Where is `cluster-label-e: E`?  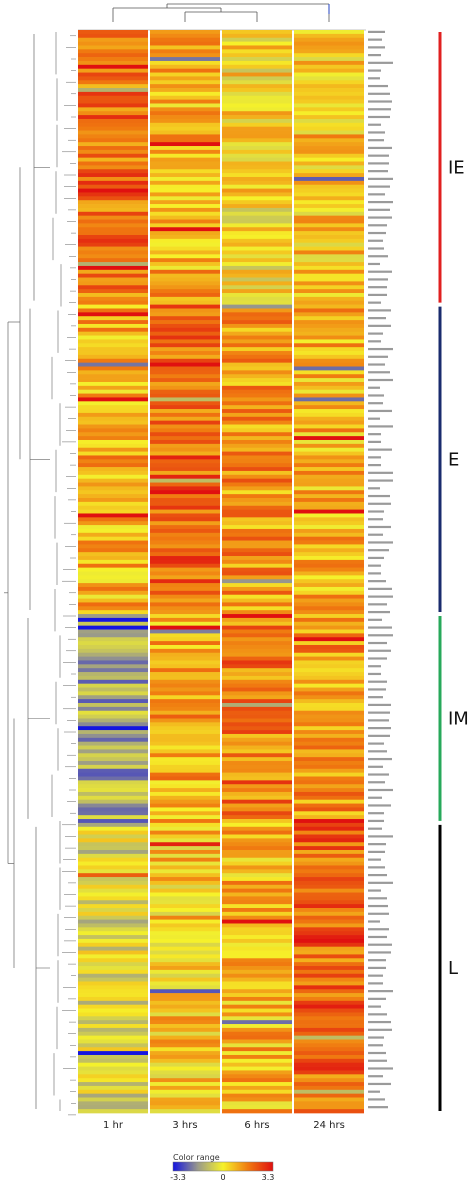
cluster-label-e: E is located at coordinates (453, 459).